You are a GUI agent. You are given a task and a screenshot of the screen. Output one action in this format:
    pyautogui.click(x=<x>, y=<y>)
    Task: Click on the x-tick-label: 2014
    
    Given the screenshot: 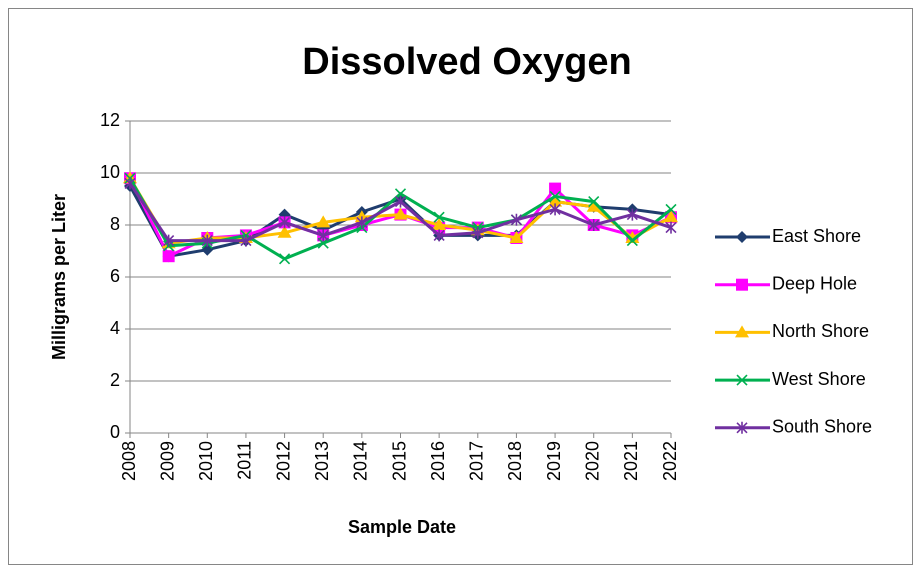 What is the action you would take?
    pyautogui.click(x=361, y=461)
    